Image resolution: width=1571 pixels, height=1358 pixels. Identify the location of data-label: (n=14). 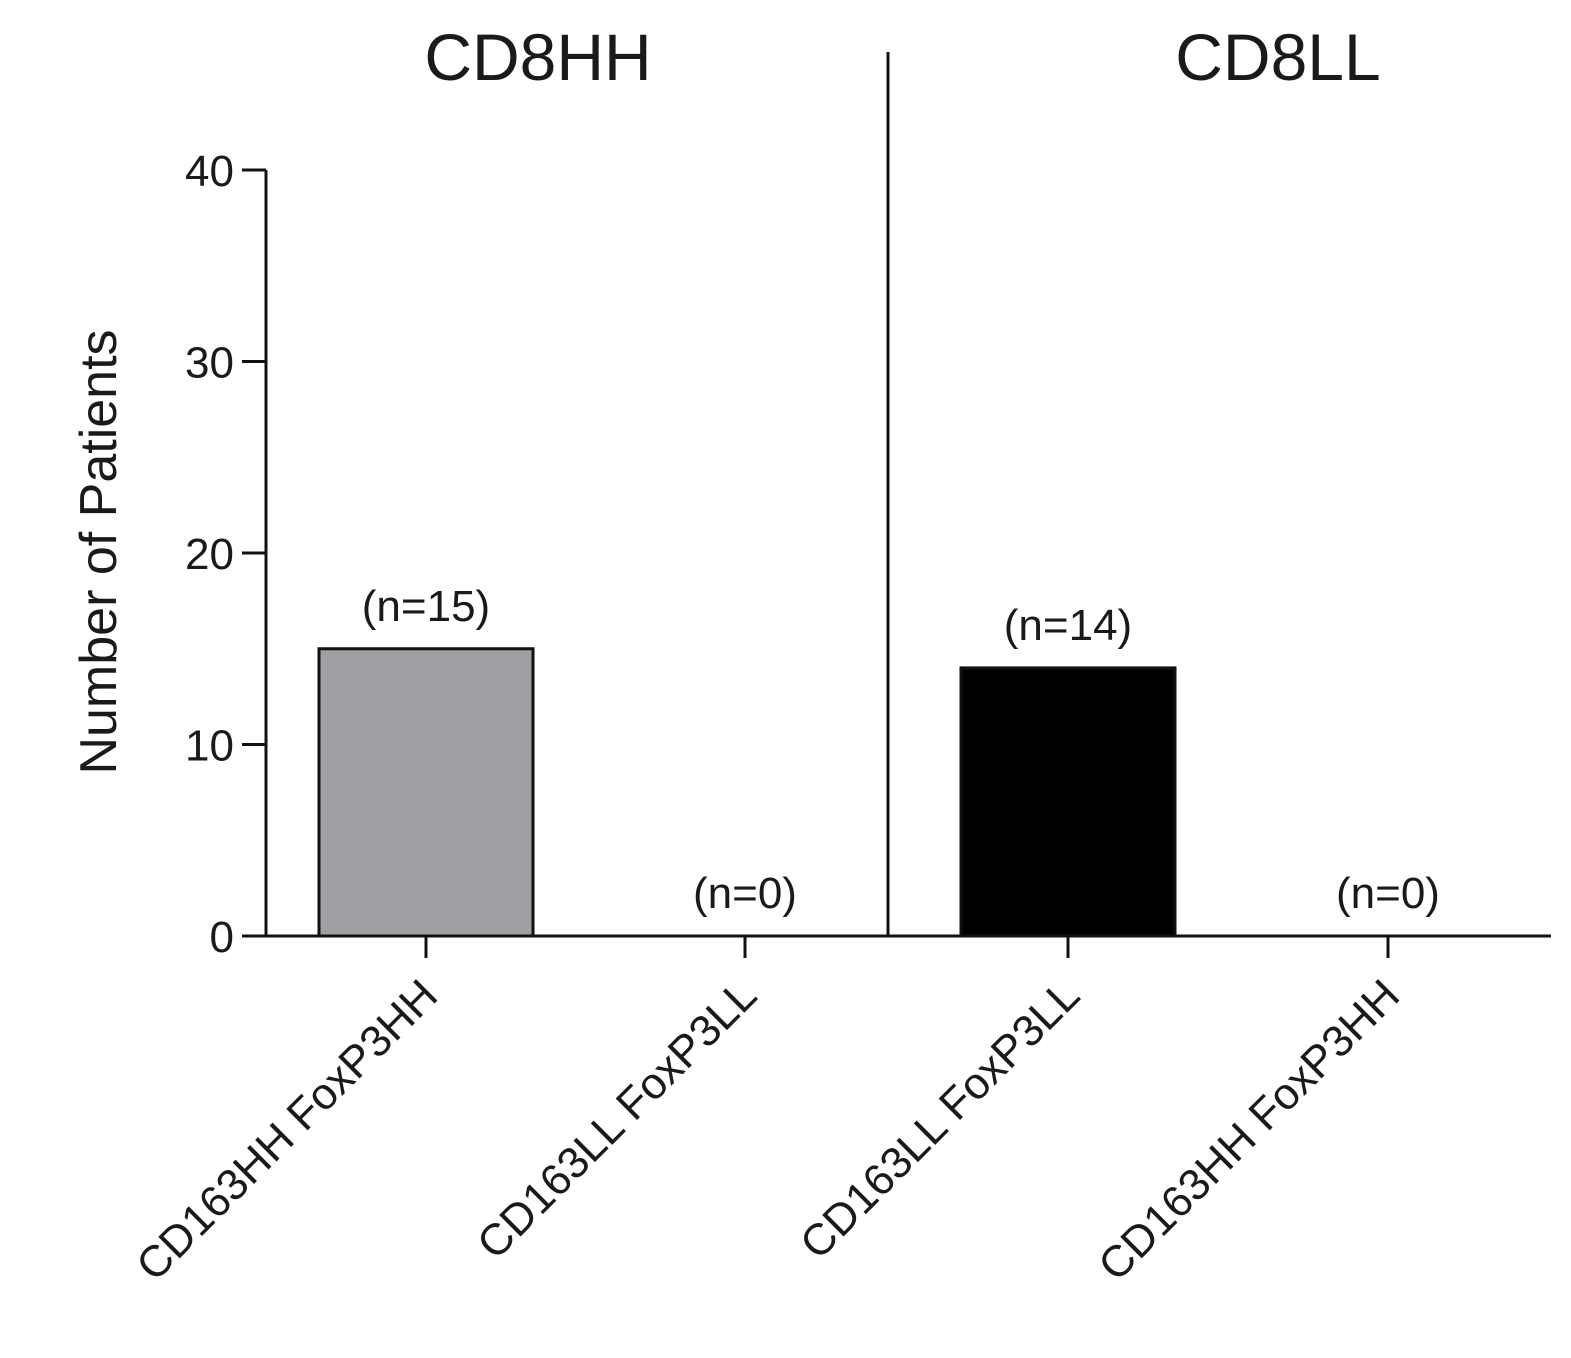
(1068, 625).